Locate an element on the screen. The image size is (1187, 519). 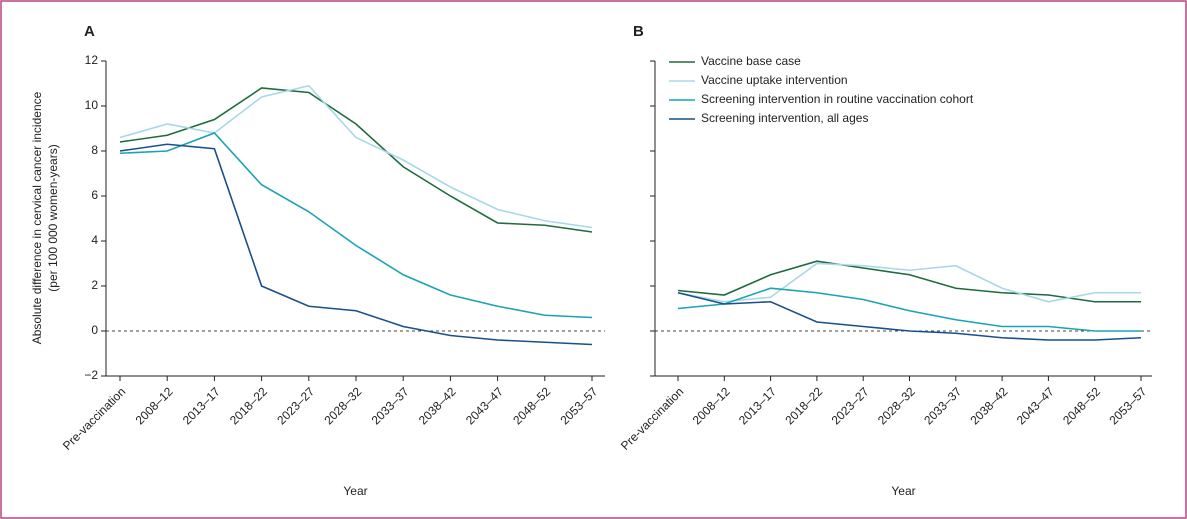
panel-label: B is located at coordinates (638, 31).